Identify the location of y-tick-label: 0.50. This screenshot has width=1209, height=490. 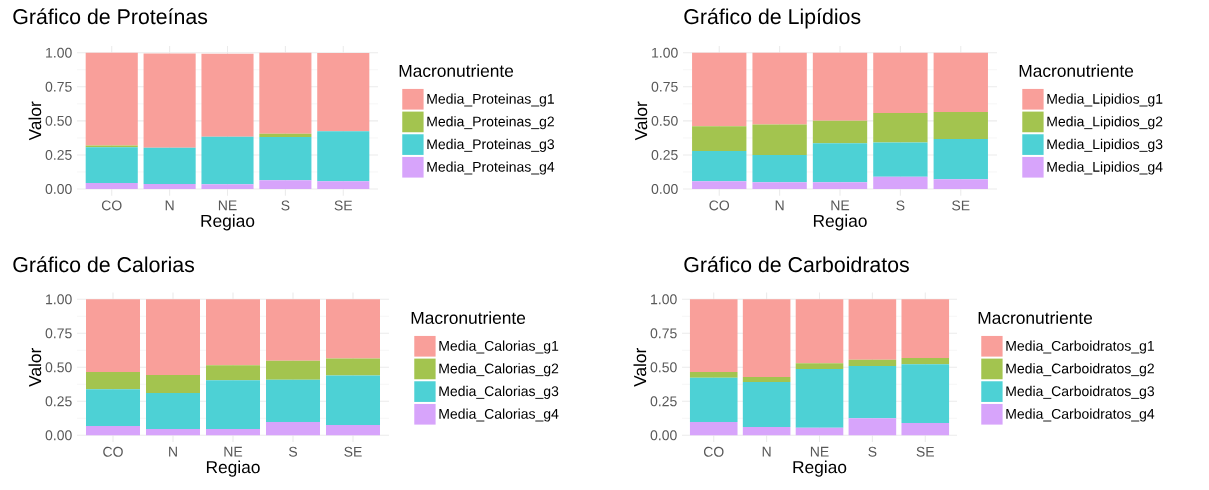
(663, 367).